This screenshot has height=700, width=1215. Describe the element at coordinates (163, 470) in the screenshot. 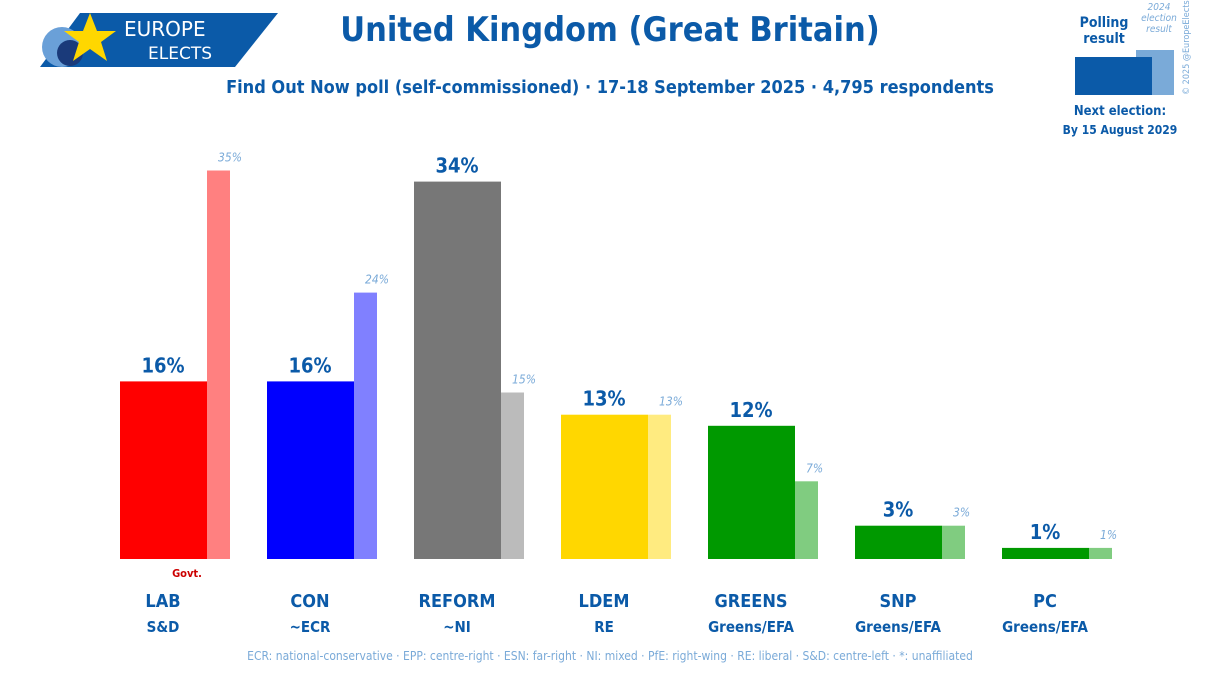

I see `bar-polling-lab` at that location.